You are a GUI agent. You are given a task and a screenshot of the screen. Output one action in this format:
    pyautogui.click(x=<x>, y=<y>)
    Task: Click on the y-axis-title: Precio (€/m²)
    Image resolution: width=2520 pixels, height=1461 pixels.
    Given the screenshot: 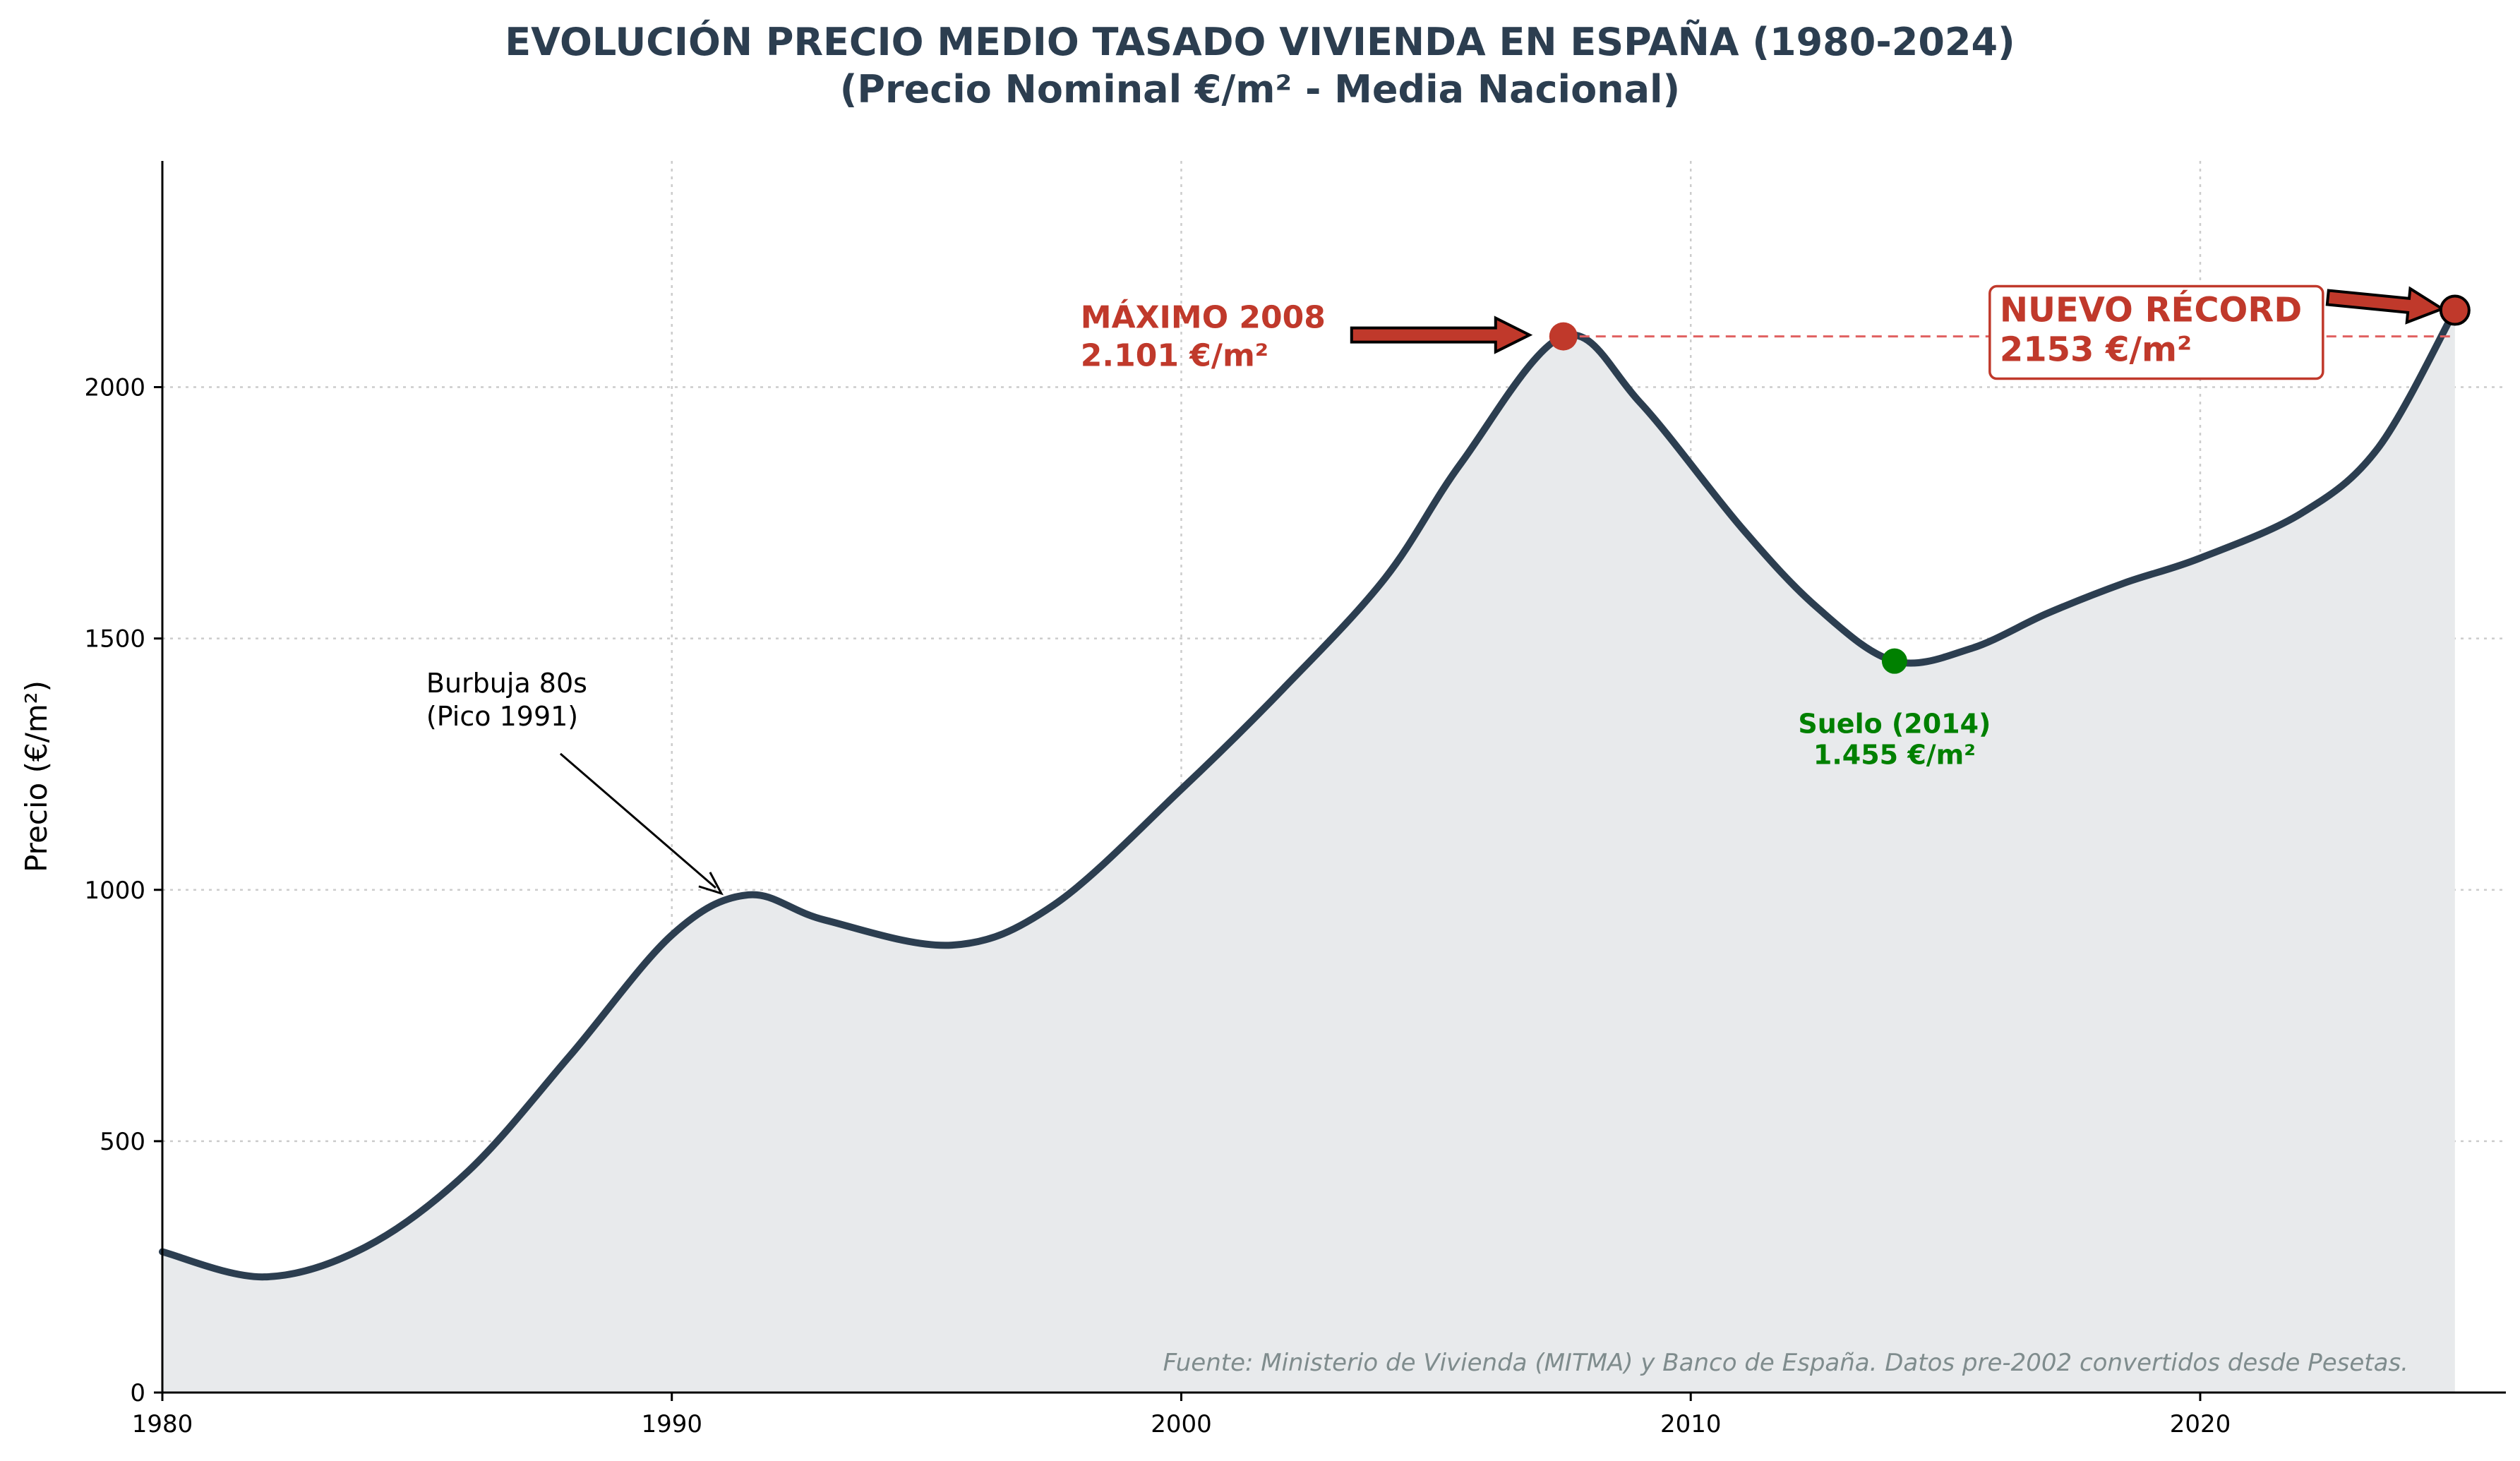 What is the action you would take?
    pyautogui.click(x=37, y=776)
    